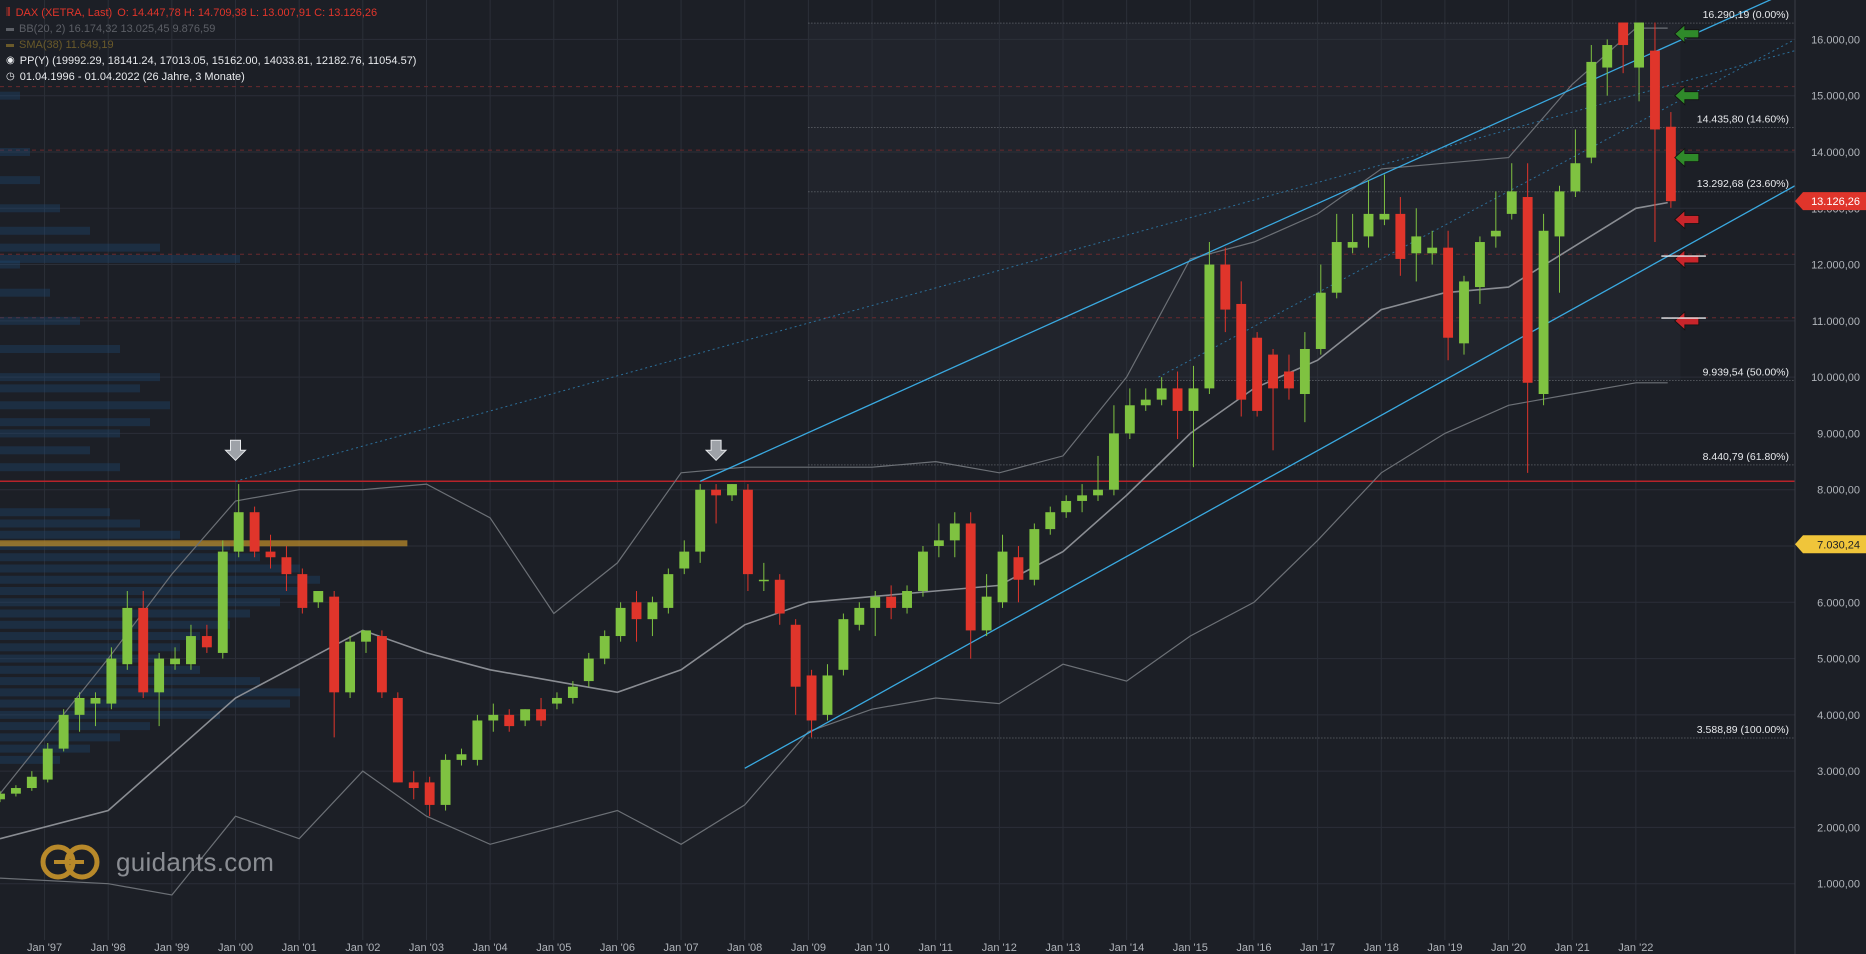 This screenshot has height=954, width=1866. Describe the element at coordinates (1838, 491) in the screenshot. I see `y-tick-label: 8.000,00` at that location.